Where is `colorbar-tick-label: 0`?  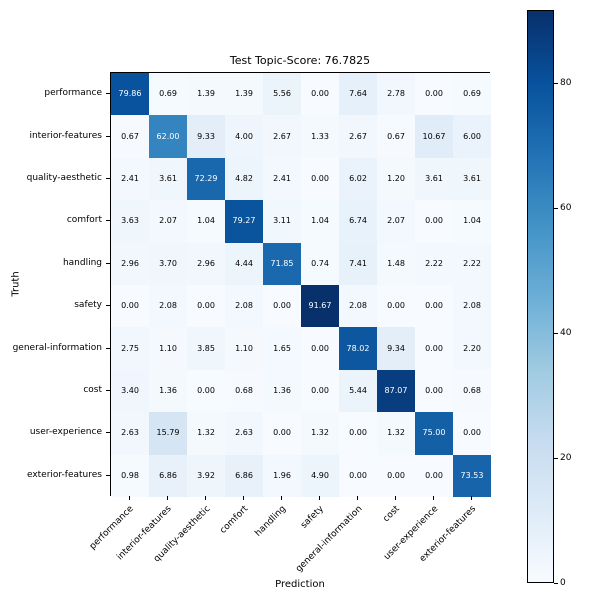
colorbar-tick-label: 0 is located at coordinates (563, 583).